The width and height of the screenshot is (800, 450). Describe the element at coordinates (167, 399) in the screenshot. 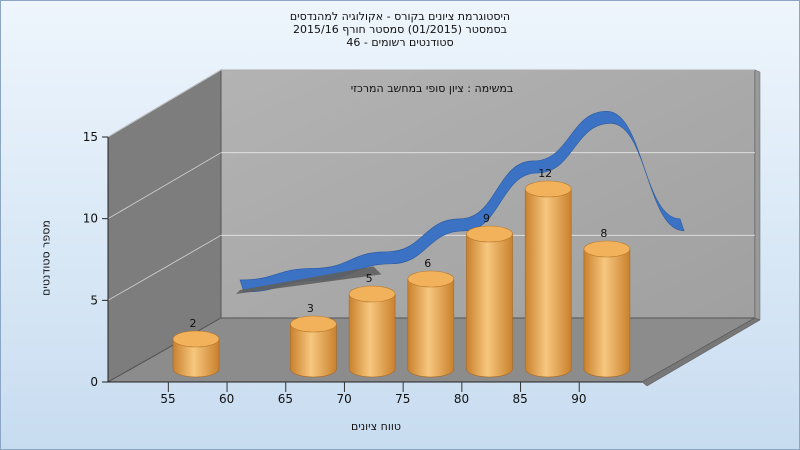

I see `x-tick-label: 55` at that location.